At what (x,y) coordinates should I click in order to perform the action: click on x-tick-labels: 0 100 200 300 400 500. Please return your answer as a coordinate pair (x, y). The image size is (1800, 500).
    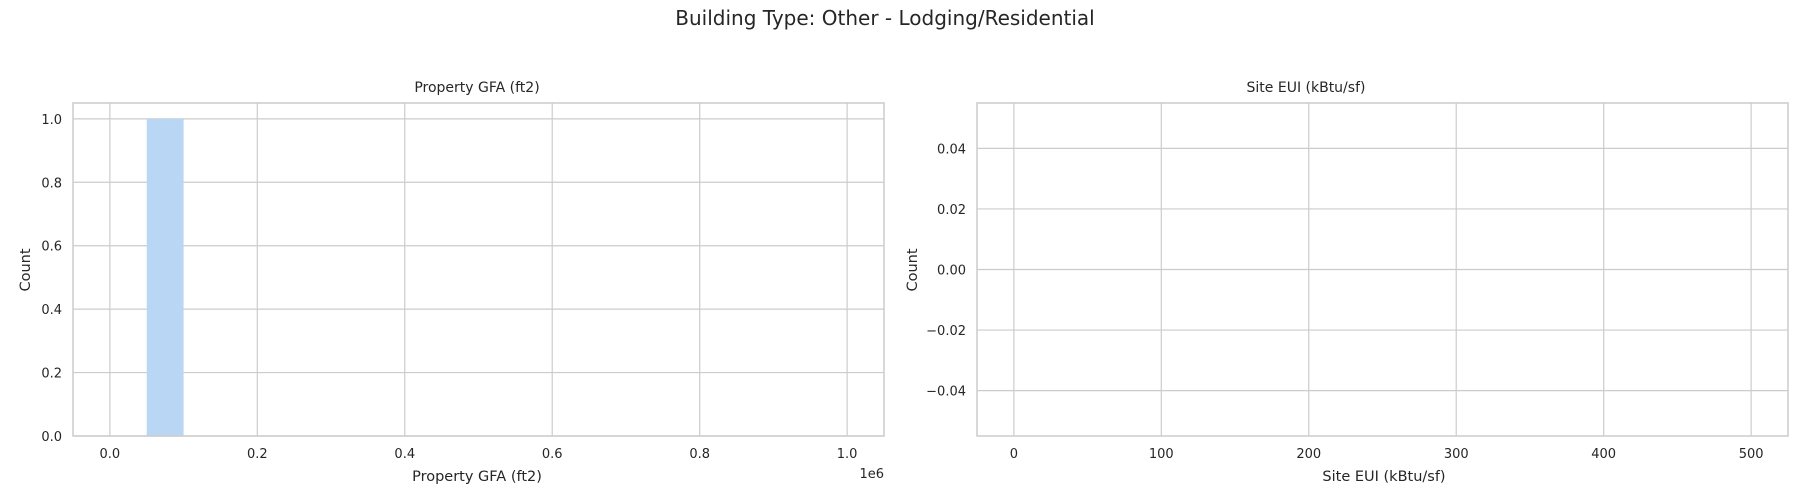
    Looking at the image, I should click on (1387, 454).